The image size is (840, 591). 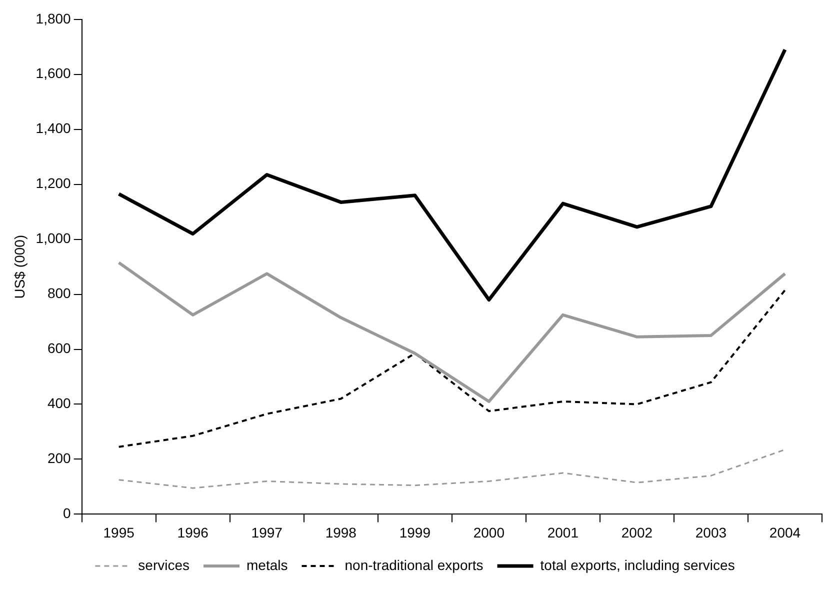 I want to click on x-tick-label: 2002, so click(x=637, y=532).